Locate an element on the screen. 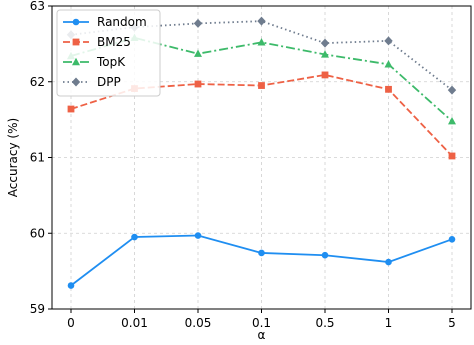 Image resolution: width=474 pixels, height=345 pixels. legend-marker-dpp is located at coordinates (76, 82).